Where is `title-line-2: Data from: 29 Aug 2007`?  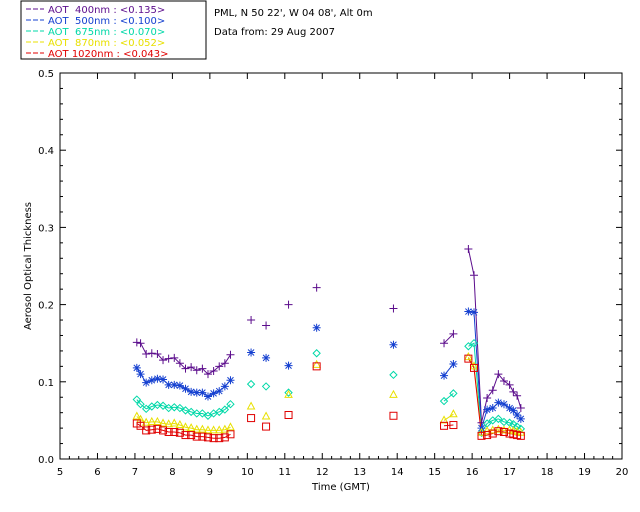 title-line-2: Data from: 29 Aug 2007 is located at coordinates (274, 32).